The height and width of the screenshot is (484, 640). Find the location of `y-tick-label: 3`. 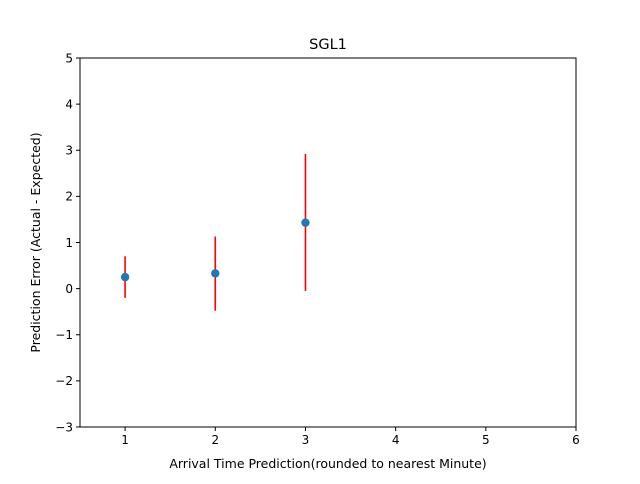

y-tick-label: 3 is located at coordinates (69, 151).